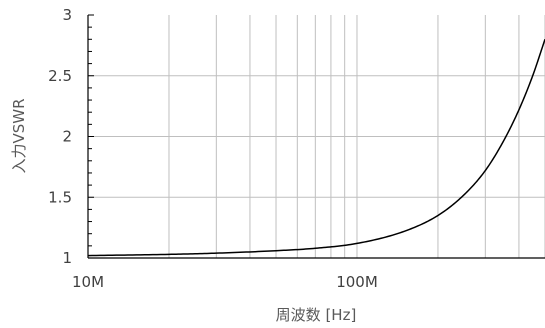 This screenshot has width=545, height=328. What do you see at coordinates (60, 197) in the screenshot?
I see `y-tick-label: 1.5` at bounding box center [60, 197].